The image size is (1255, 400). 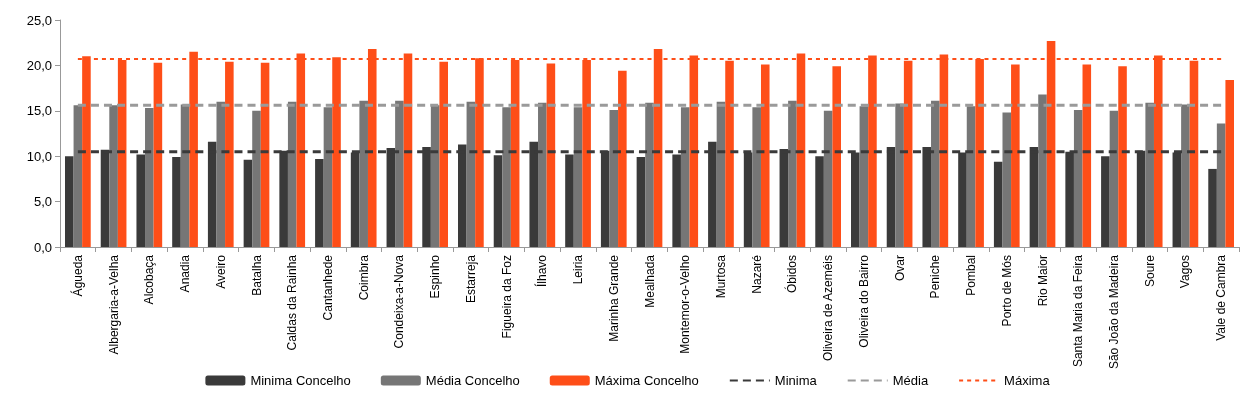 I want to click on legend-label: Média, so click(x=910, y=380).